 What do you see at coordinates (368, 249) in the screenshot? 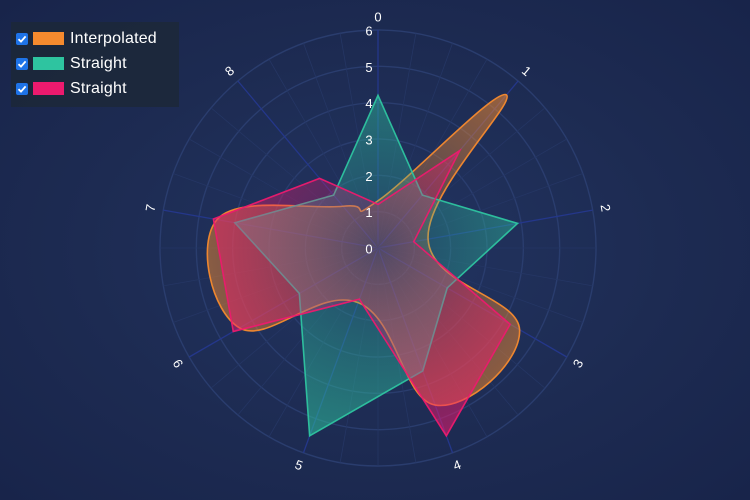
I see `radial-tick-label: 0` at bounding box center [368, 249].